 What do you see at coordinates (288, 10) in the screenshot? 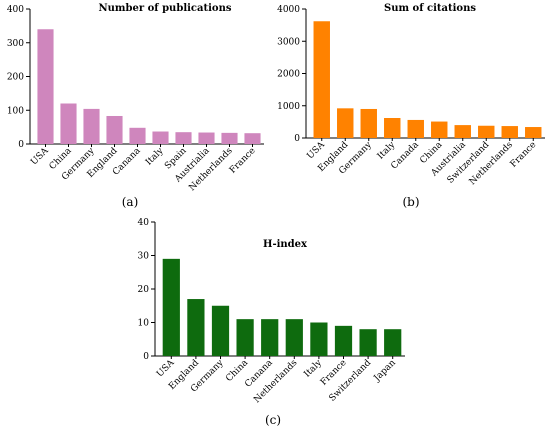
I see `y-tick-label: 4000` at bounding box center [288, 10].